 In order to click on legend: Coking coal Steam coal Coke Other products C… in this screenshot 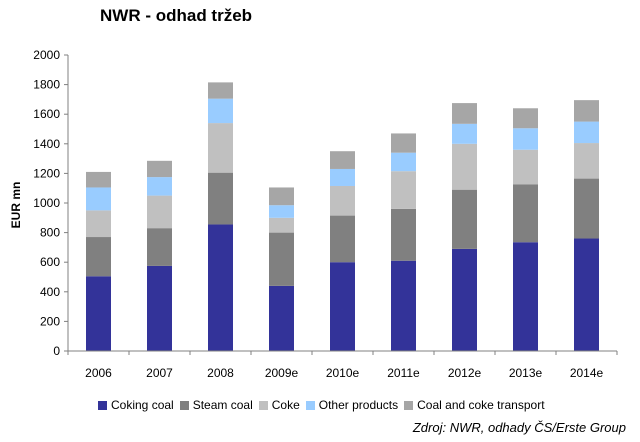, I will do `click(321, 405)`.